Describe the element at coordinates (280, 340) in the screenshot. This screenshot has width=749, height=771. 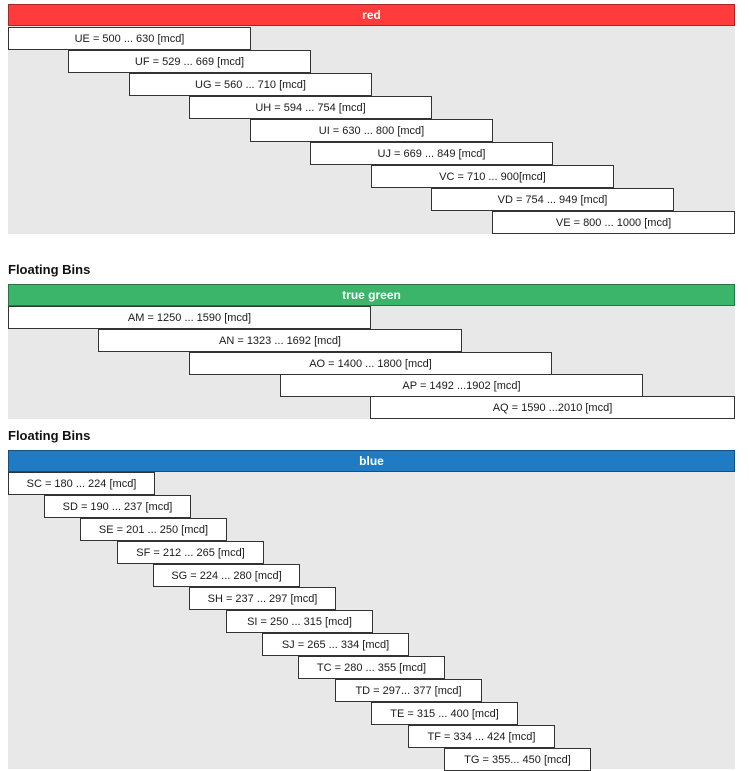
I see `bin-an: AN = 1323 ... 1692 [mcd]` at that location.